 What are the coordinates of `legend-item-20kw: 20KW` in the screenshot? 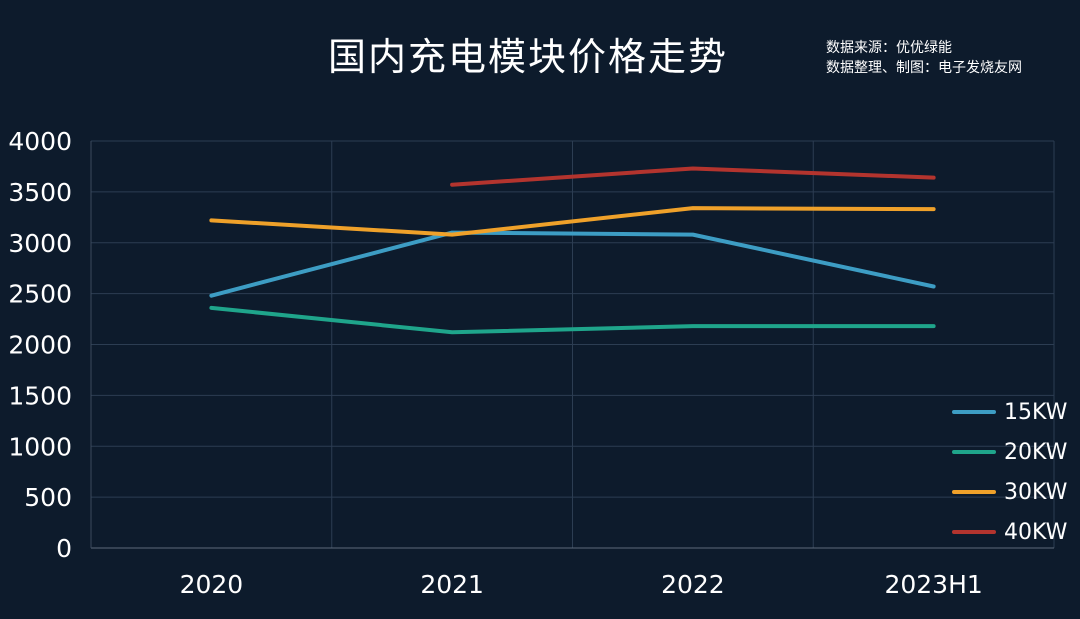 It's located at (1009, 452).